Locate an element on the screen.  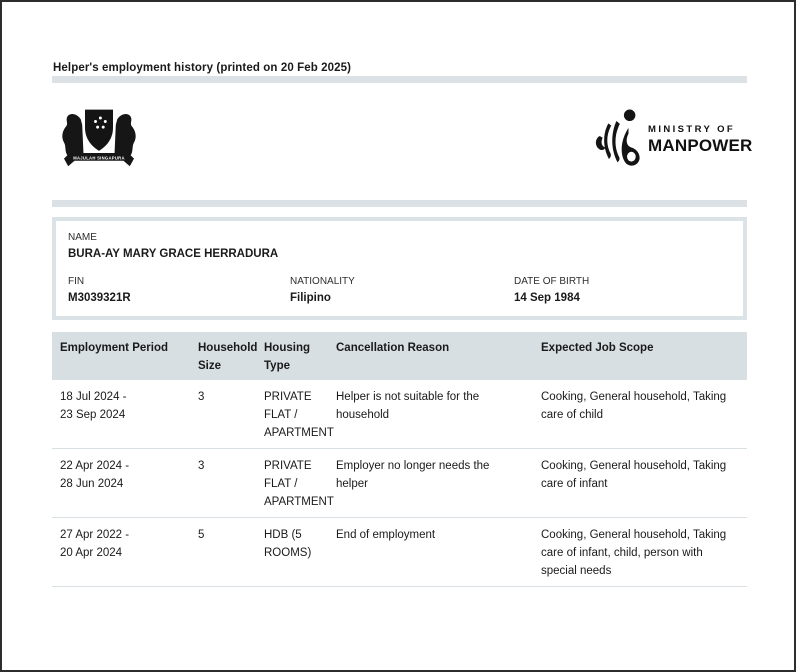
table-cell: 18 Jul 2024 - 23 Sep 2024 is located at coordinates (121, 414).